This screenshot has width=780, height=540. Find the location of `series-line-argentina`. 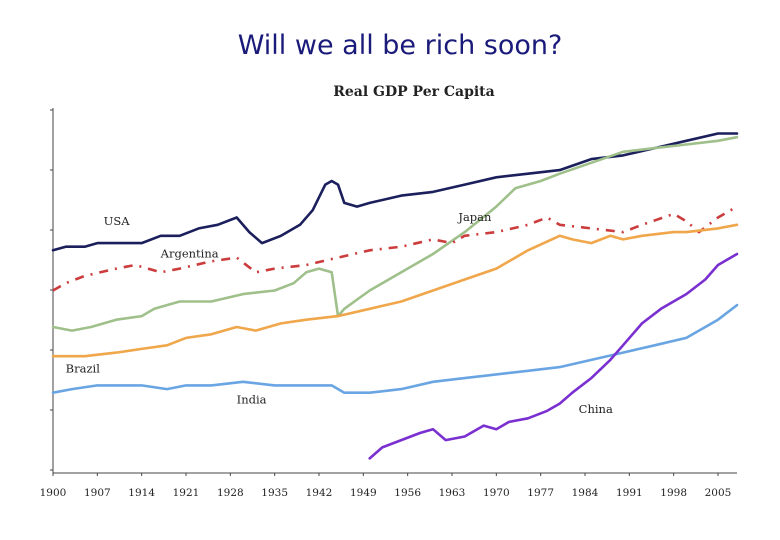

series-line-argentina is located at coordinates (395, 248).